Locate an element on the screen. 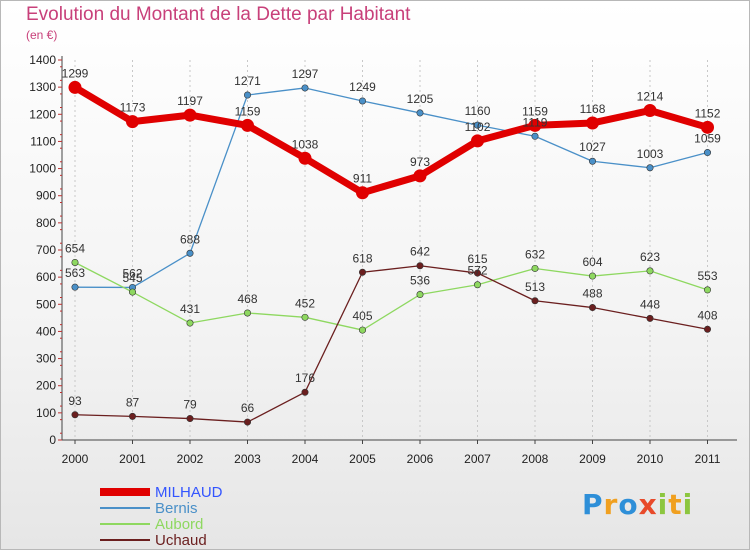  x-tick-label: 2005 is located at coordinates (362, 459).